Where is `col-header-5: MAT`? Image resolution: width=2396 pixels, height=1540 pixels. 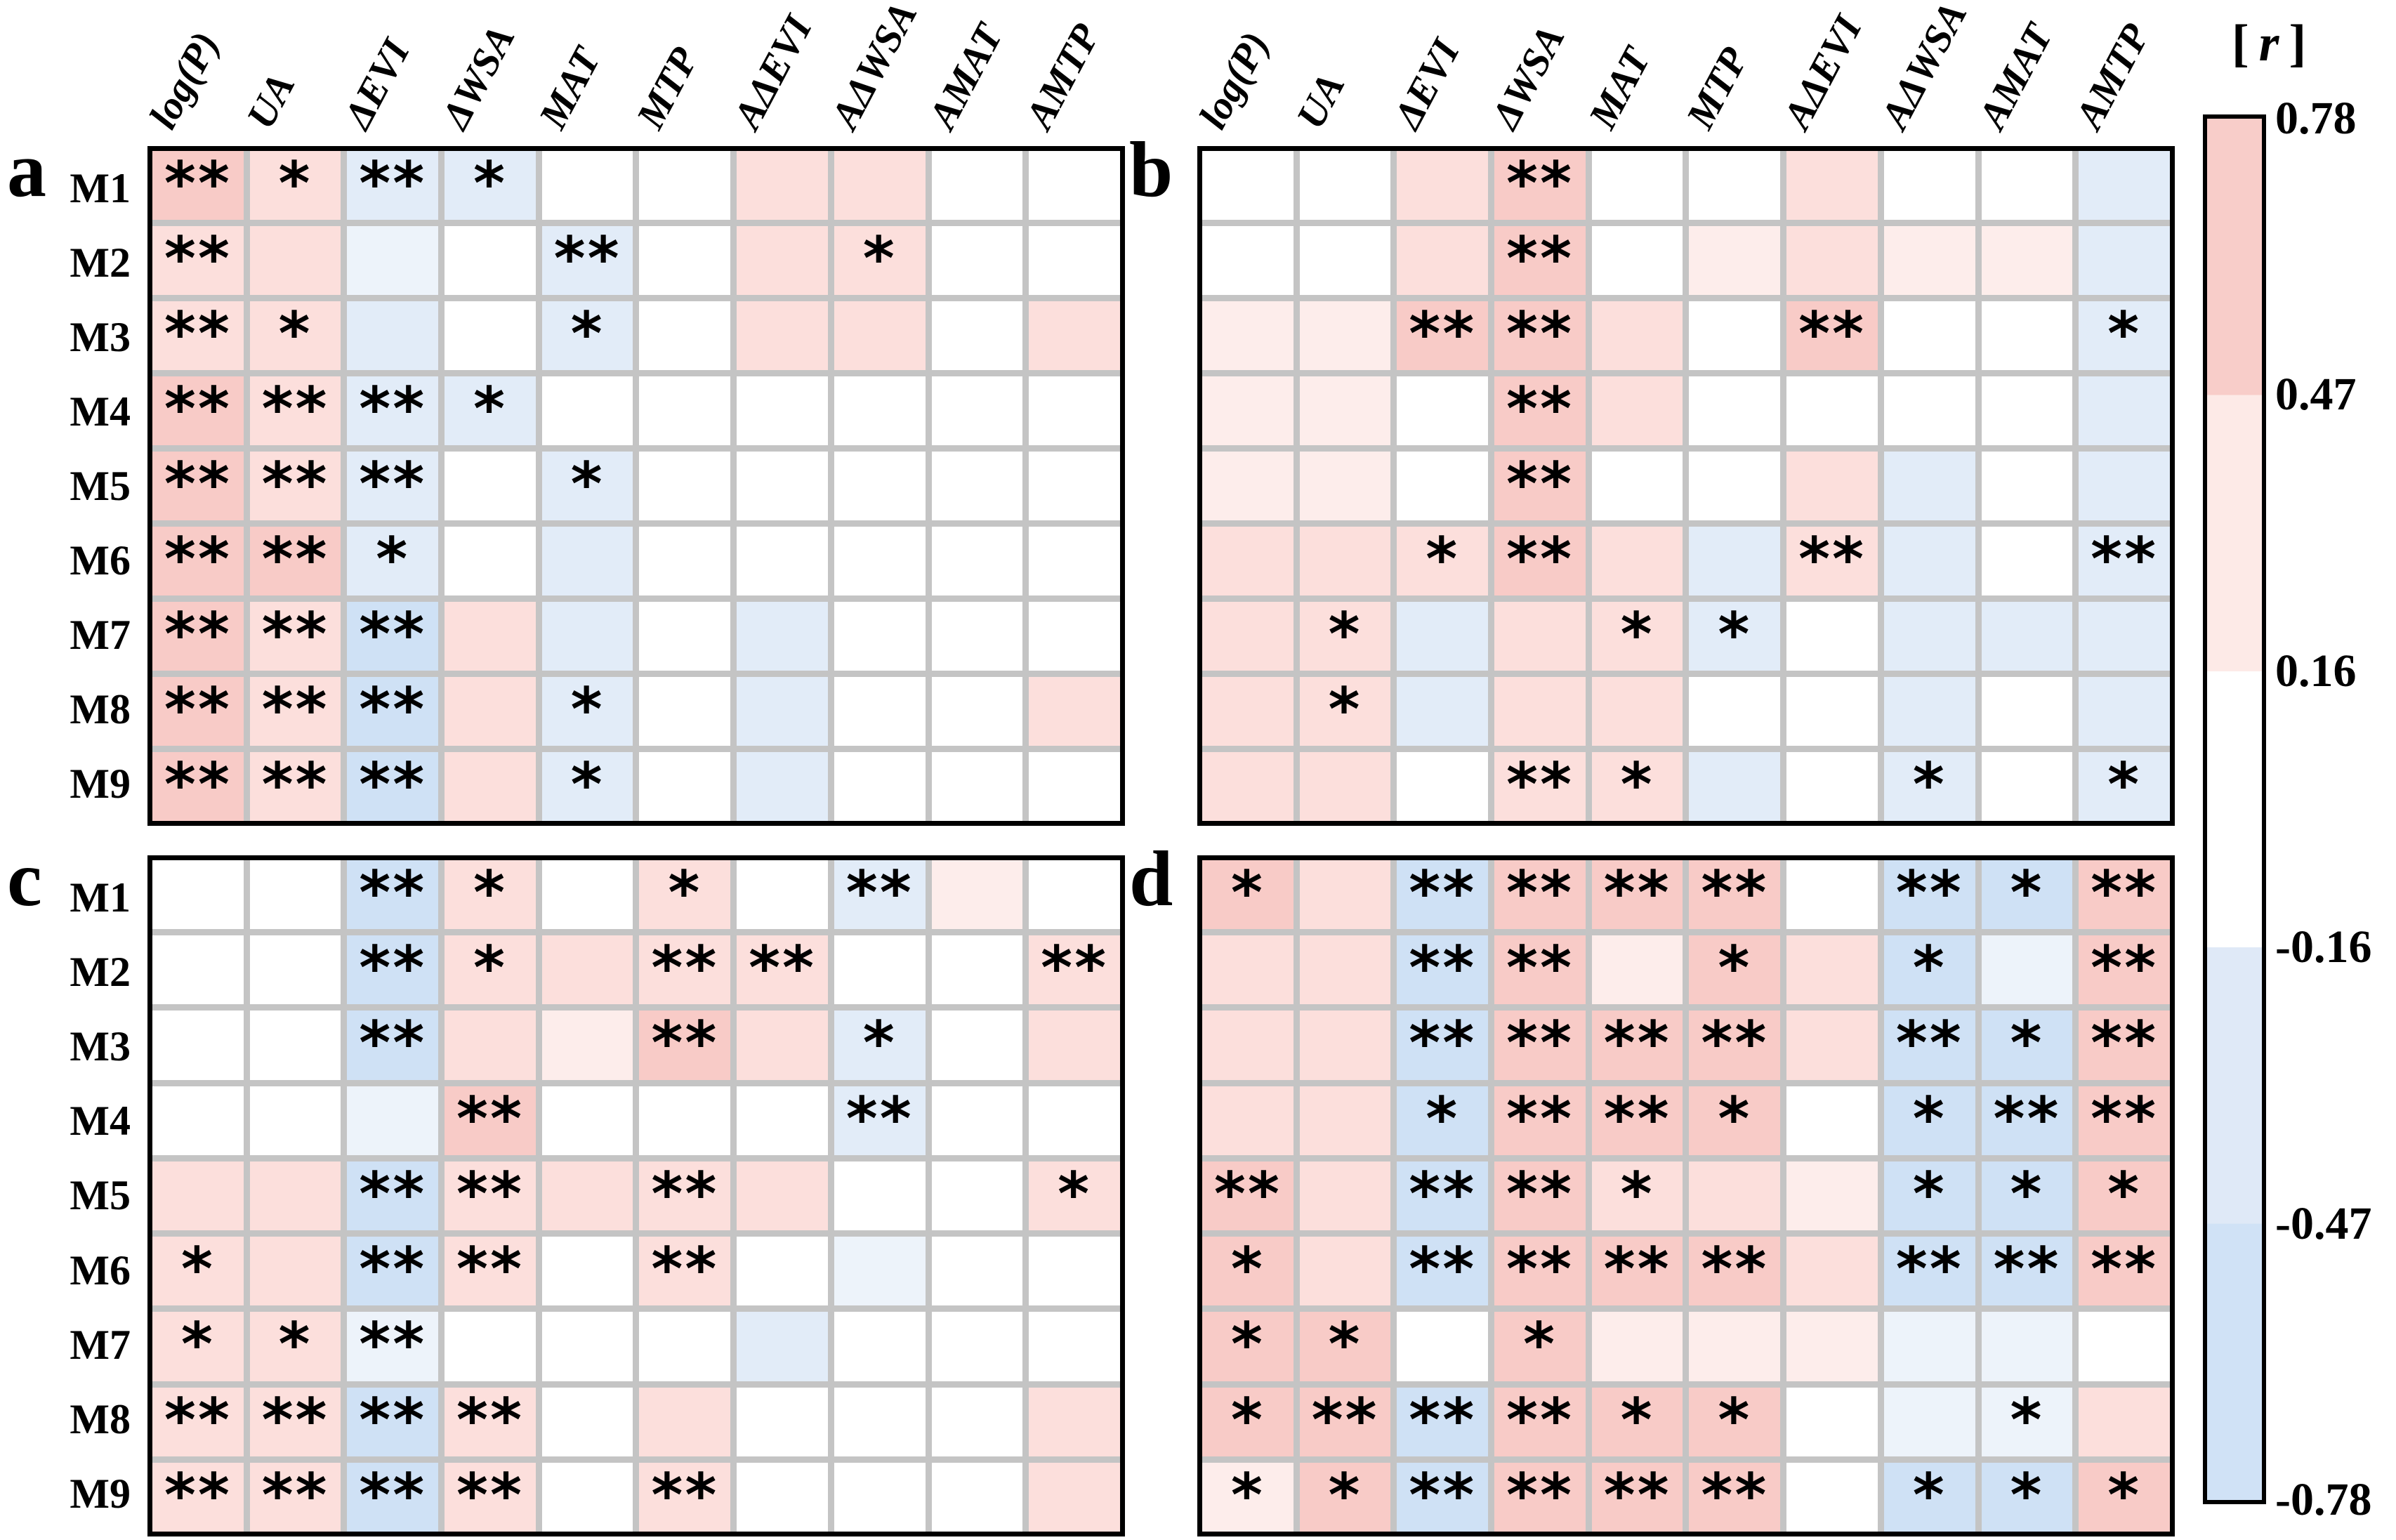 col-header-5: MAT is located at coordinates (570, 88).